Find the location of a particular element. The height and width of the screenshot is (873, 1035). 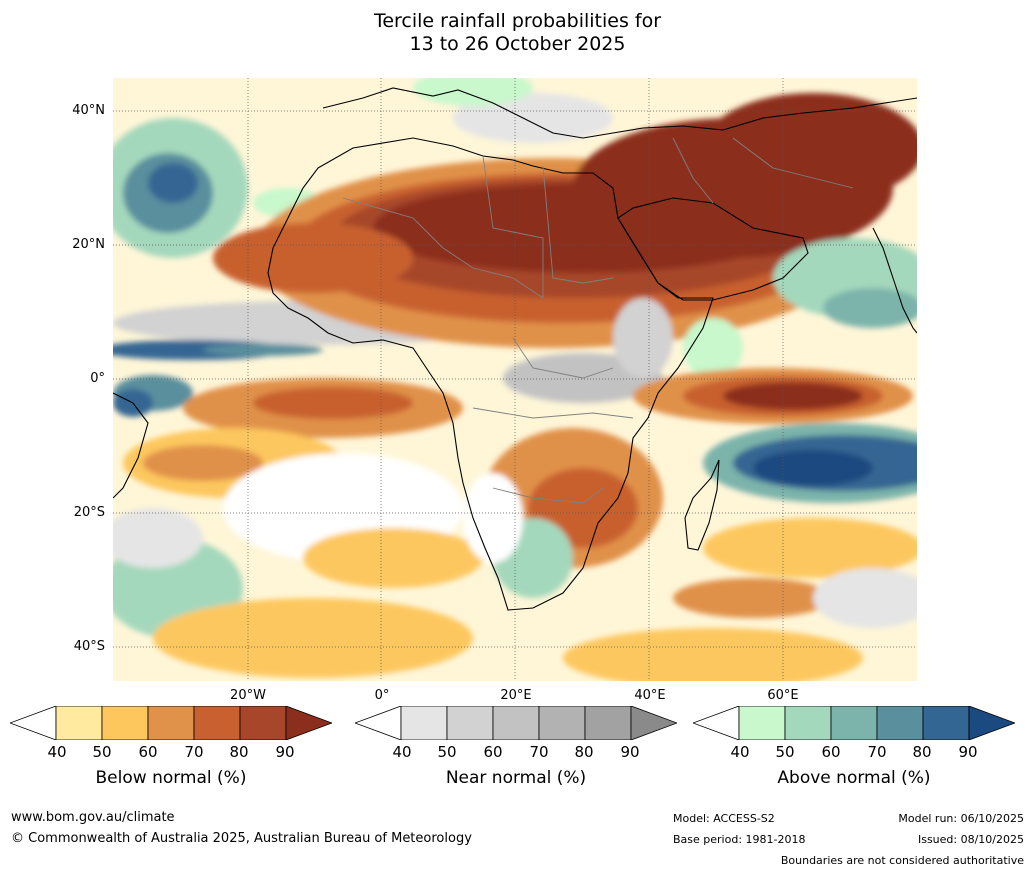

colorbar-title-below: Below normal (%) is located at coordinates (171, 778).